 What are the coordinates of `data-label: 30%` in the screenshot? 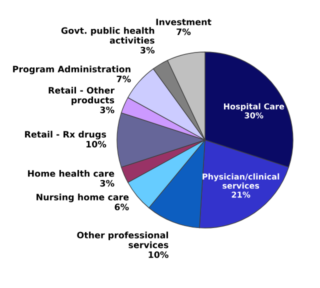 It's located at (254, 115).